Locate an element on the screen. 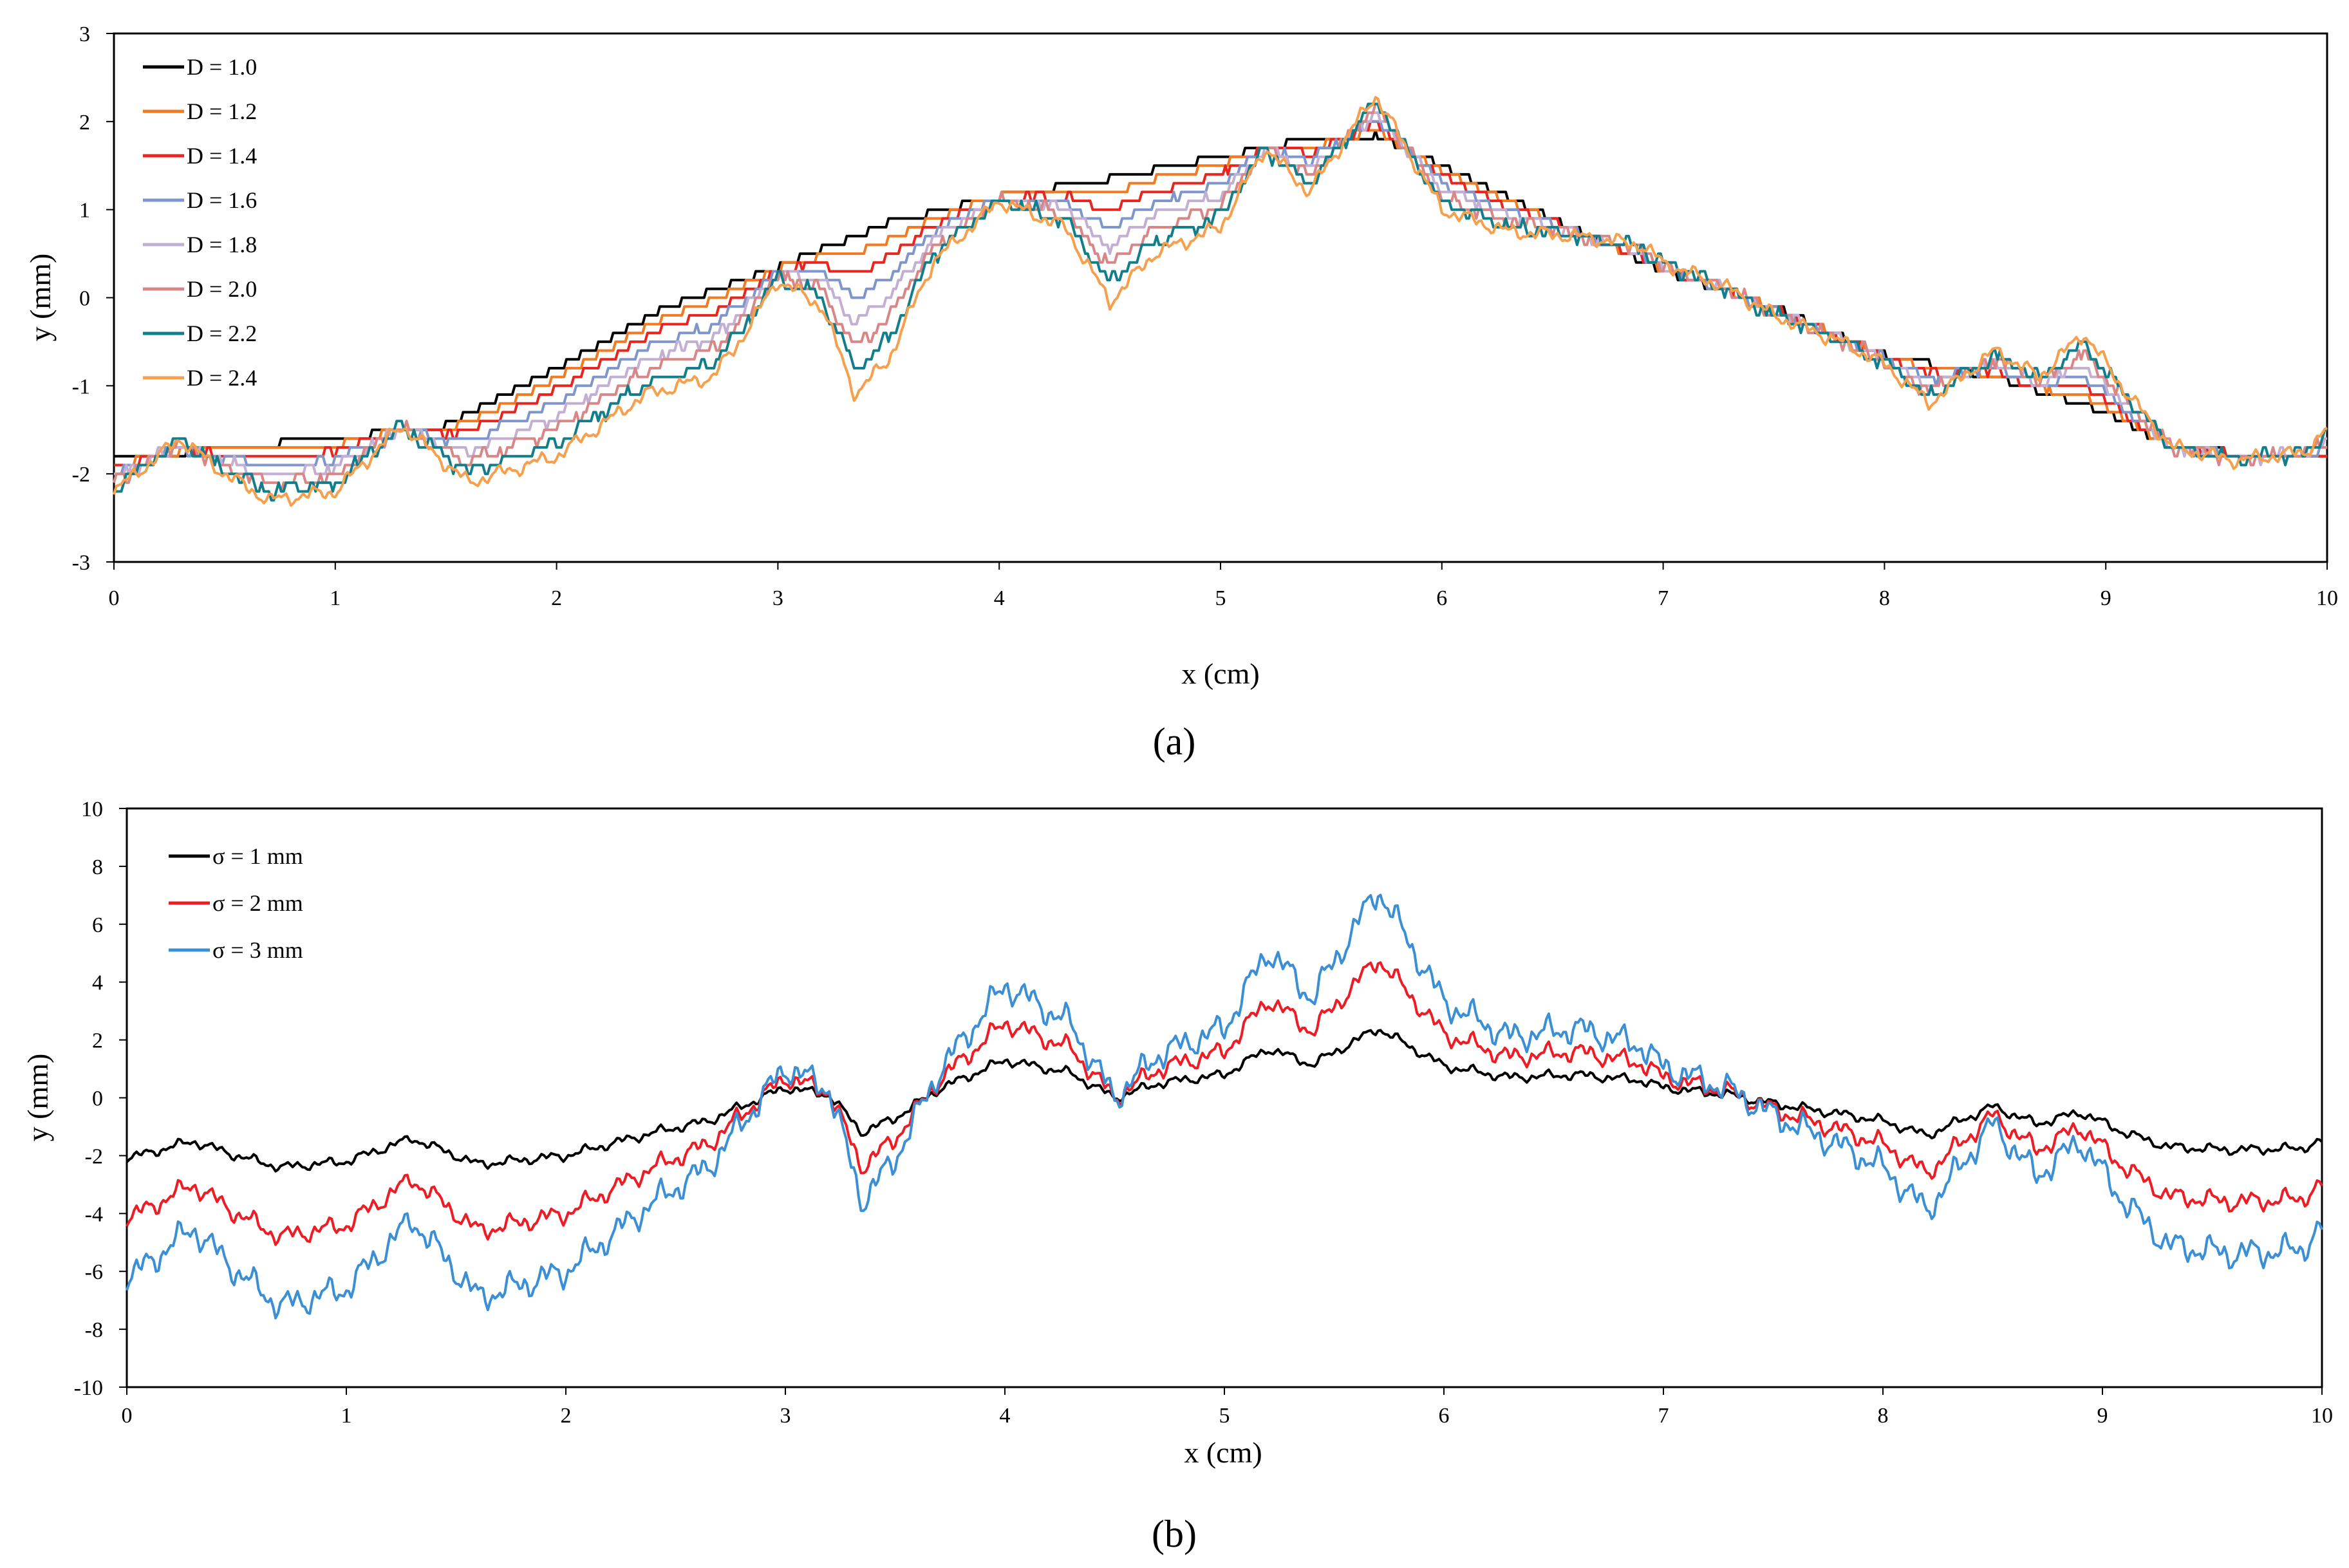 This screenshot has width=2349, height=1568. y-tick-label: -3 is located at coordinates (81, 563).